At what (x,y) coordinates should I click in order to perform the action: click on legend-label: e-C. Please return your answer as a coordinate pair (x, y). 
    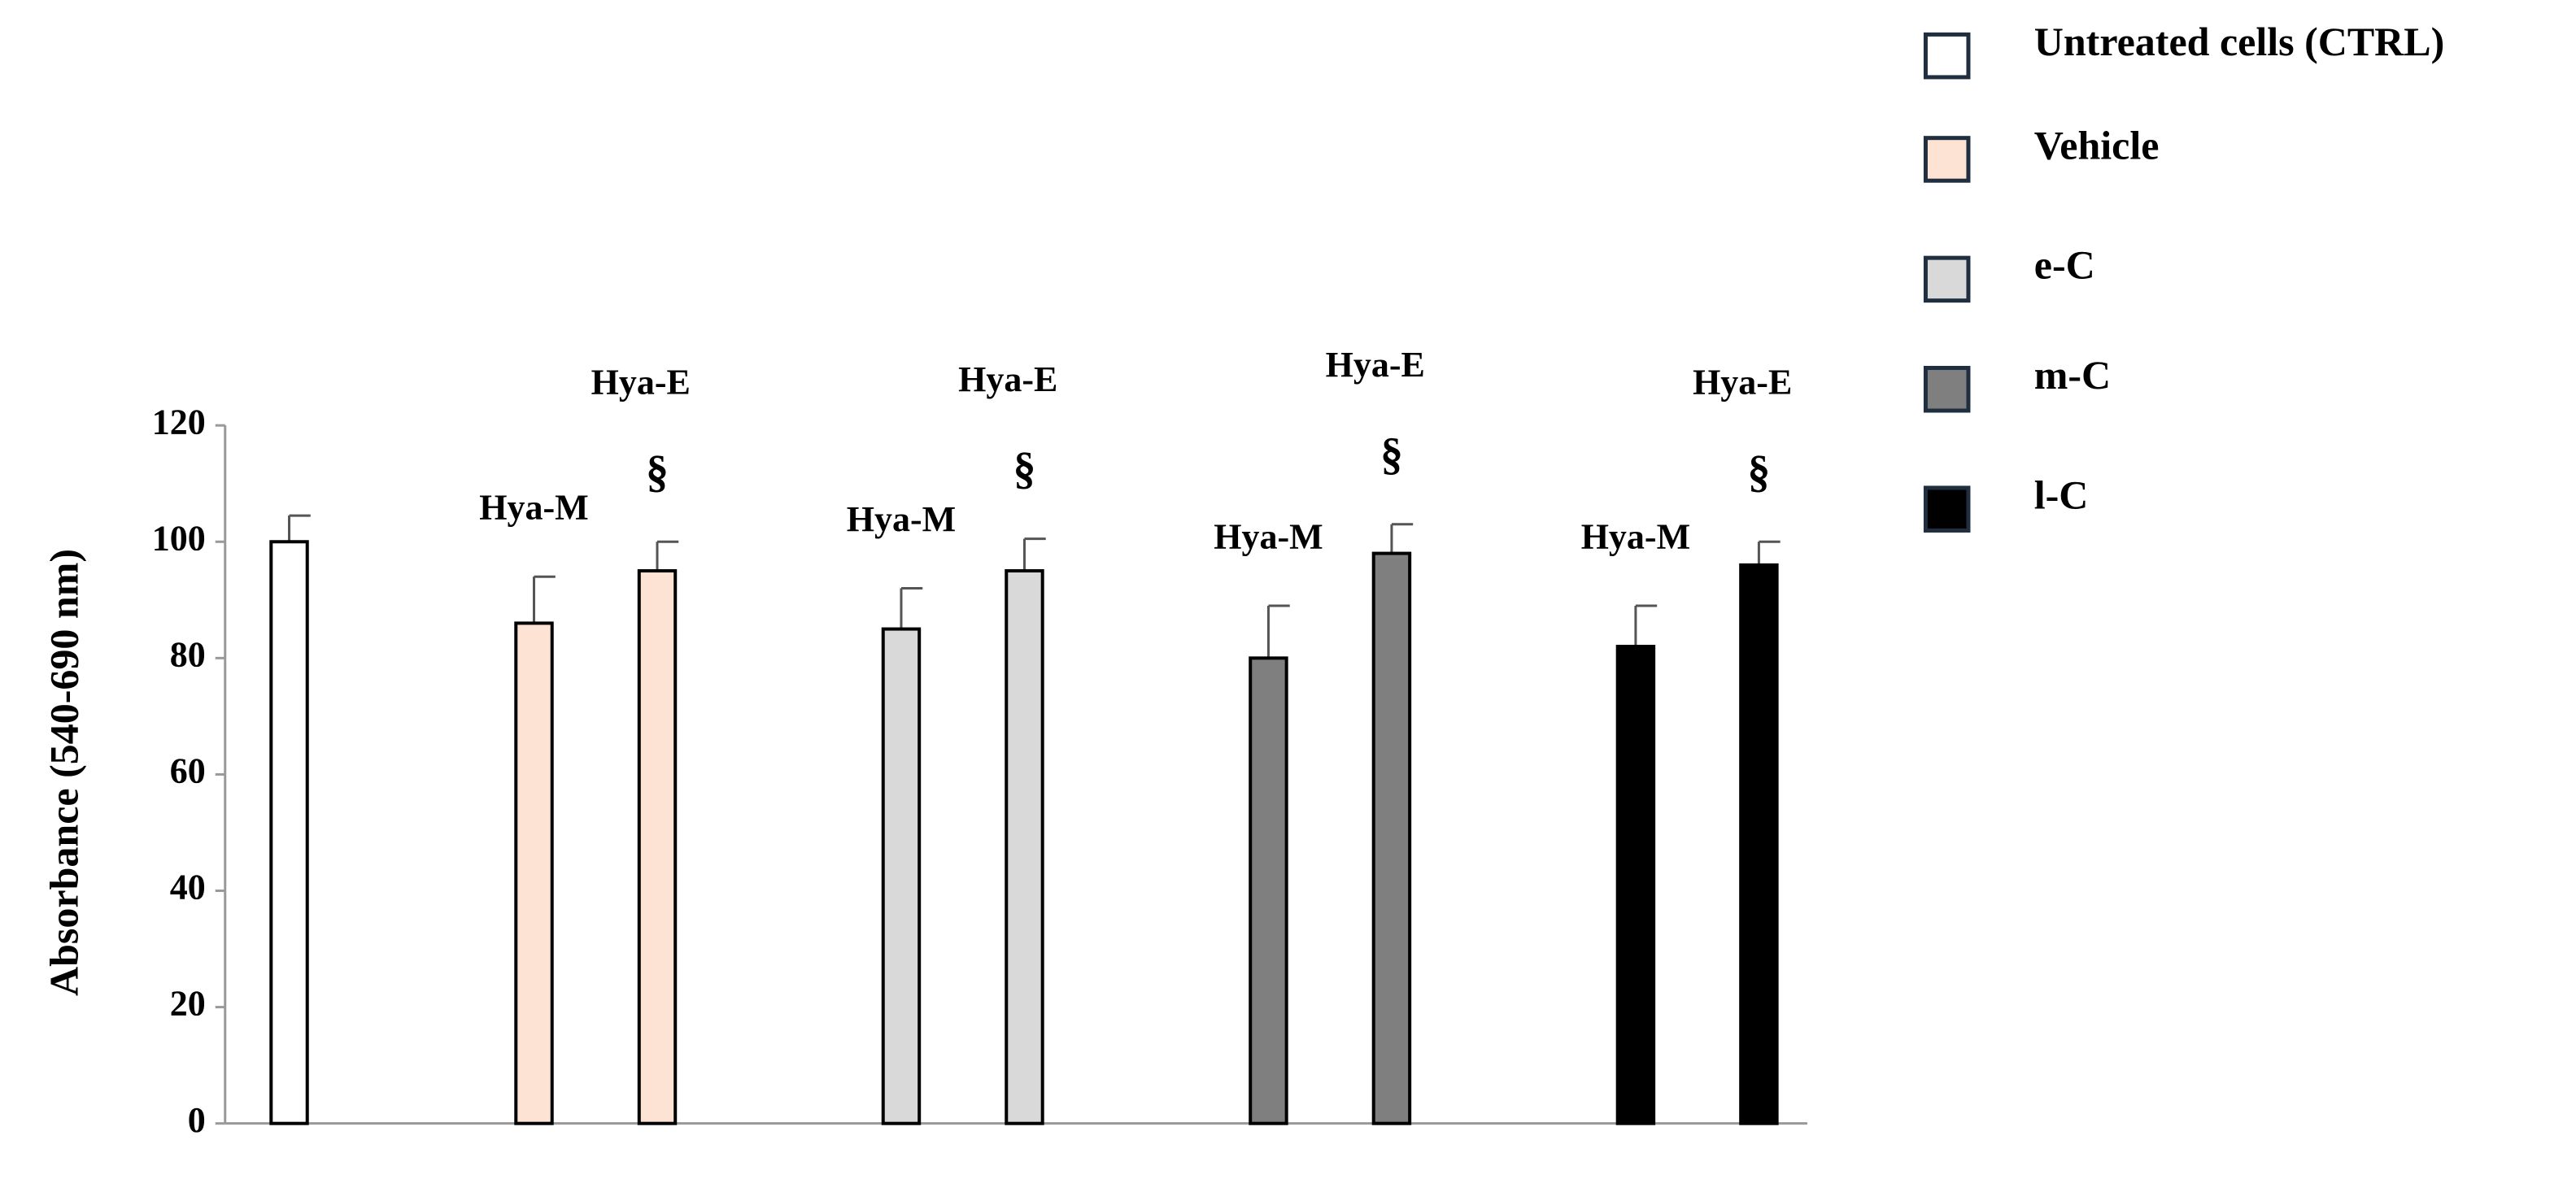
    Looking at the image, I should click on (2064, 265).